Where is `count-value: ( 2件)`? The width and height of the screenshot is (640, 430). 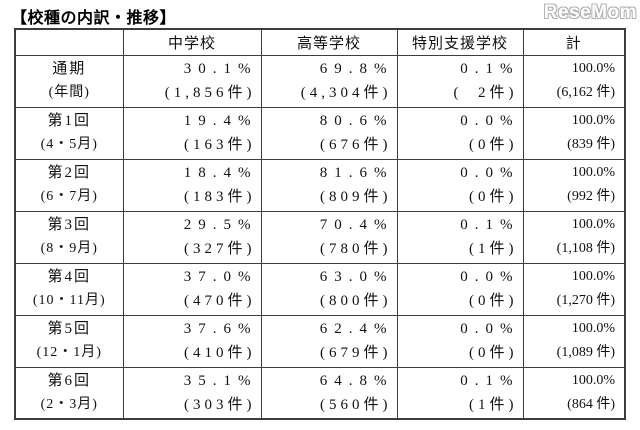 count-value: ( 2件) is located at coordinates (485, 93).